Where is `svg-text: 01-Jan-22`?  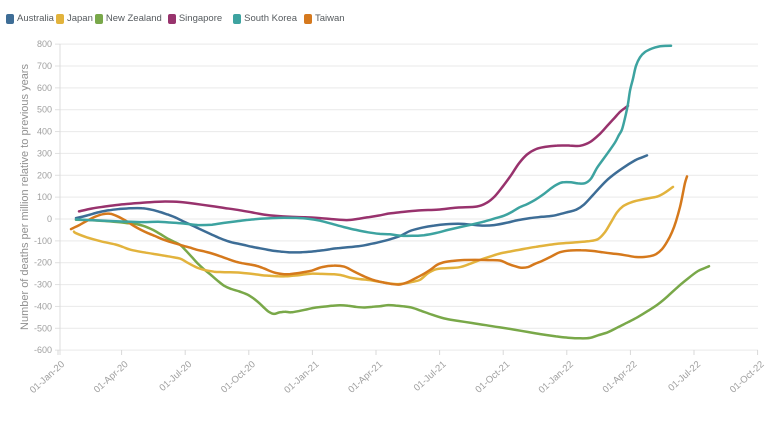
svg-text: 01-Jan-22 is located at coordinates (556, 377).